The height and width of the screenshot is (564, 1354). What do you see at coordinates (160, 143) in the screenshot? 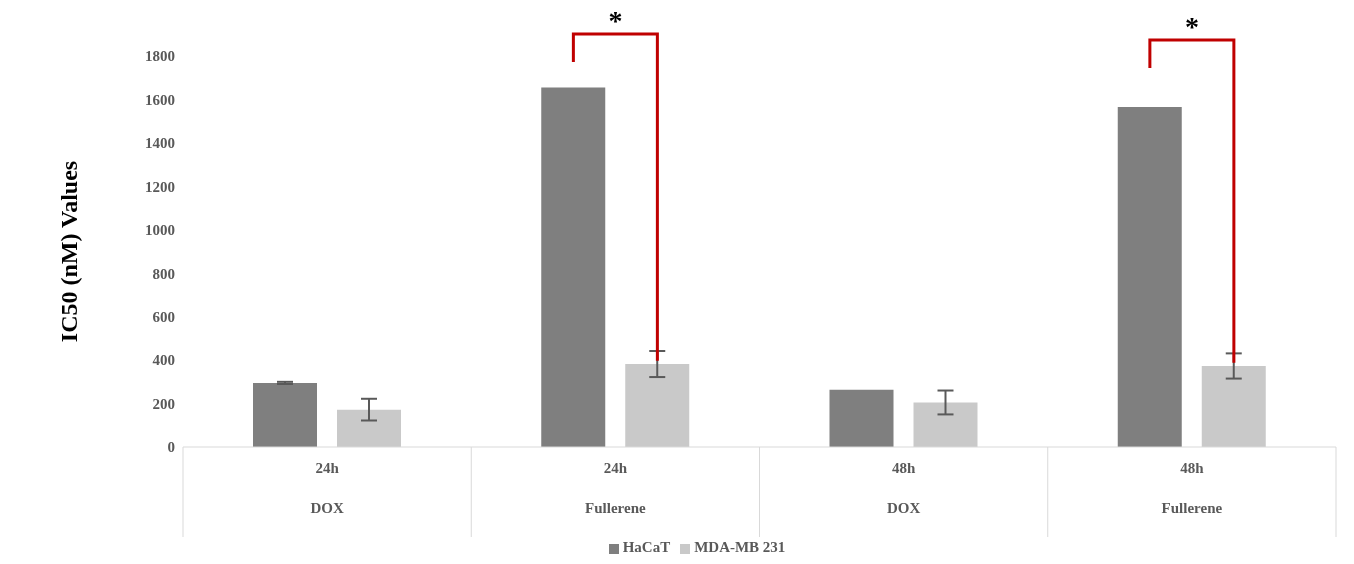
I see `y-tick-label: 1400` at bounding box center [160, 143].